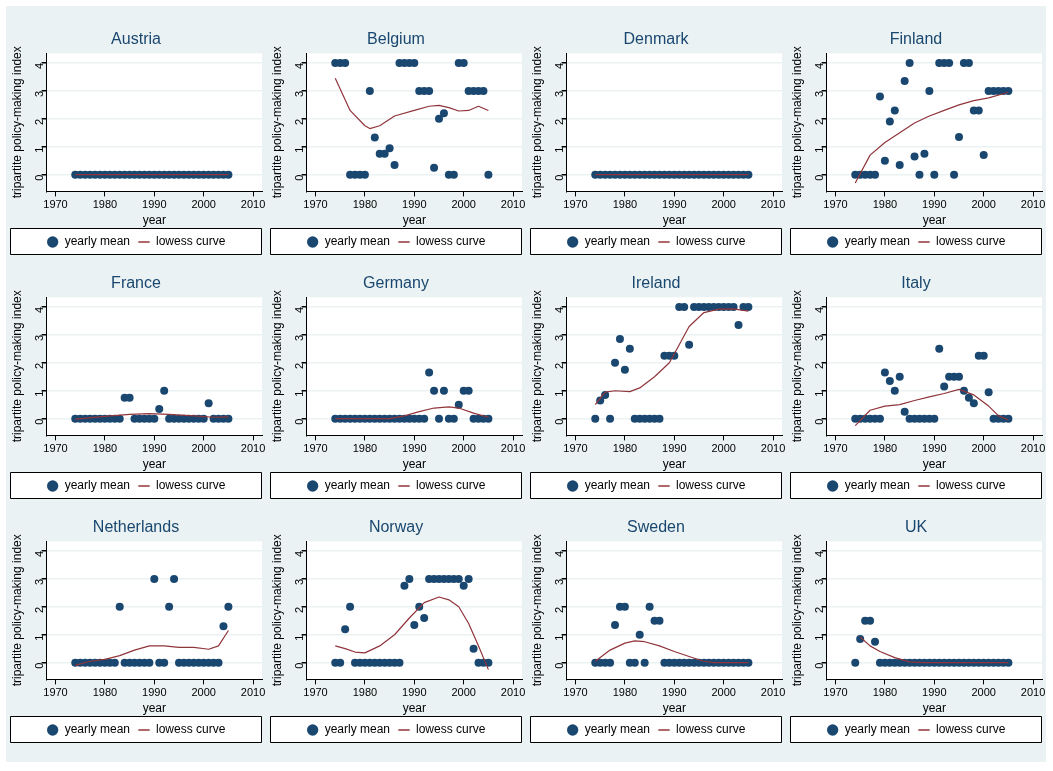 This screenshot has height=771, width=1053. I want to click on chart-title: Denmark, so click(656, 39).